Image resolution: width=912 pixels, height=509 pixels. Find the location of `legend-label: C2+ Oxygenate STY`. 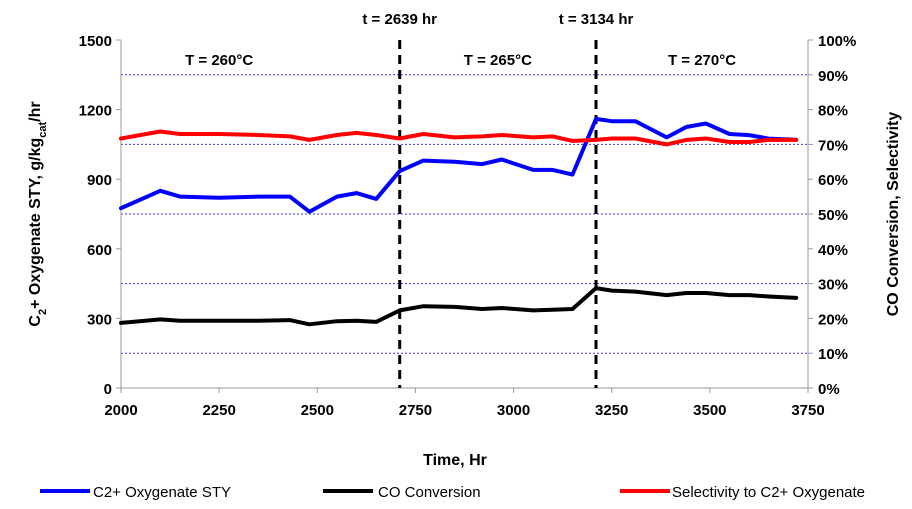

legend-label: C2+ Oxygenate STY is located at coordinates (162, 492).